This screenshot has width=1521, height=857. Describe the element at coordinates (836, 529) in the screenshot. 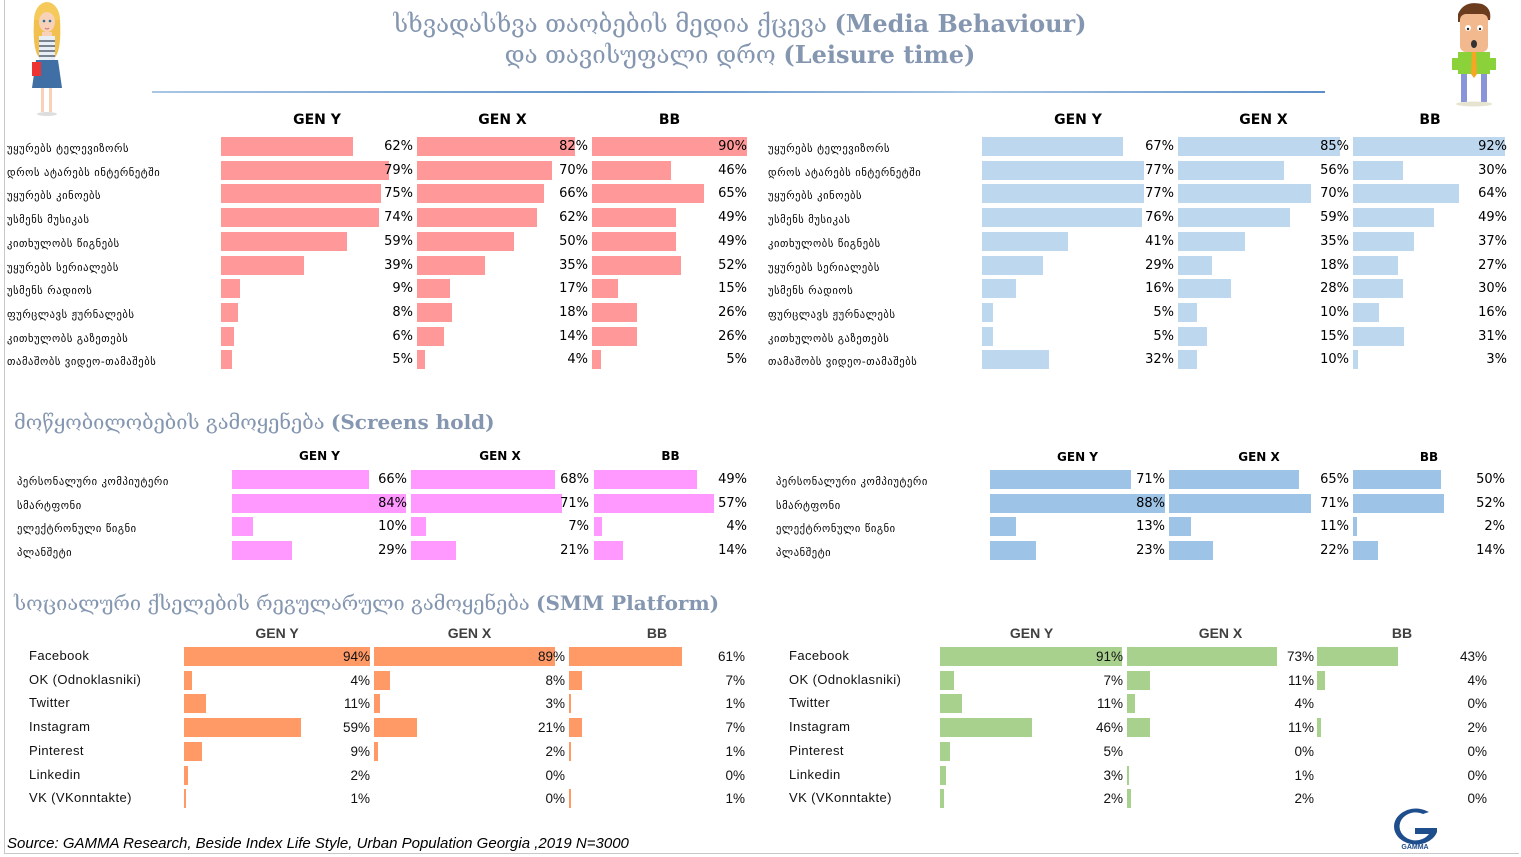

I see `row-label: ელექტრონული წიგნი` at that location.